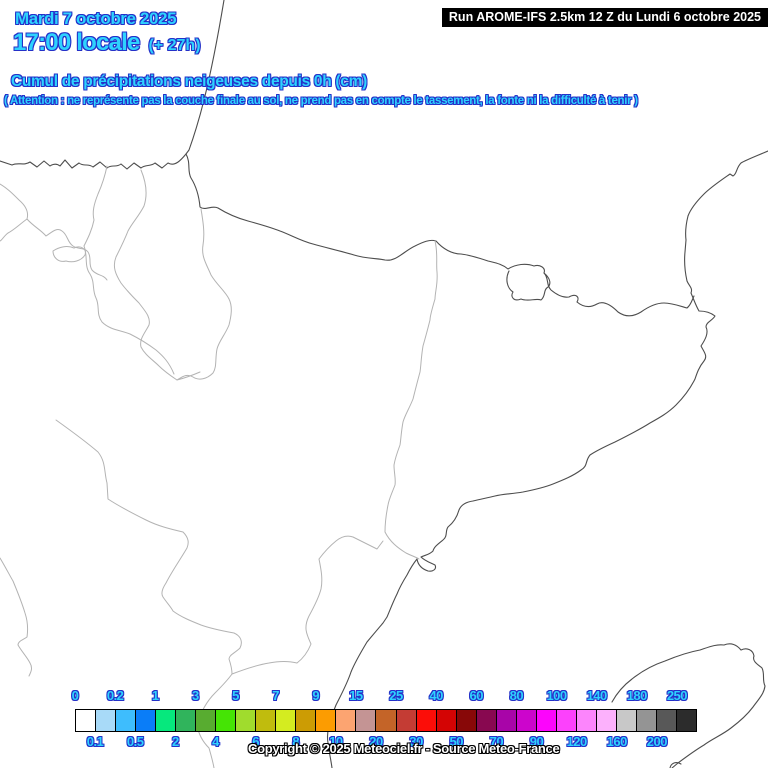  What do you see at coordinates (115, 695) in the screenshot?
I see `legend-boundary-label: 0.2` at bounding box center [115, 695].